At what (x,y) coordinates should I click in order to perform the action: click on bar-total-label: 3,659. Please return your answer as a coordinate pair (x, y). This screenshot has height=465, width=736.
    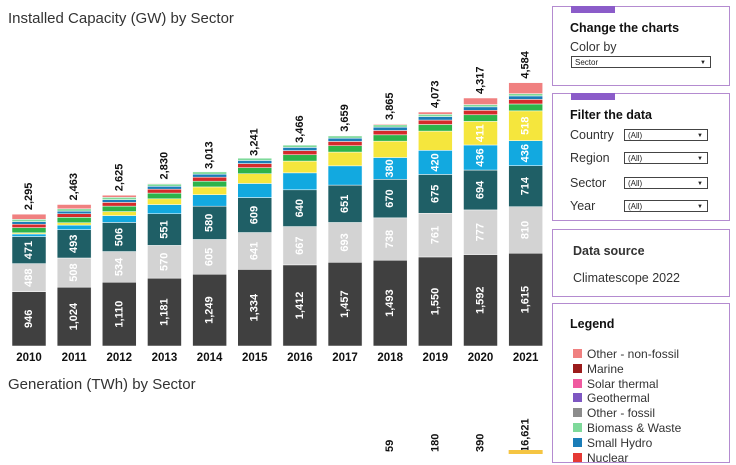
    Looking at the image, I should click on (345, 118).